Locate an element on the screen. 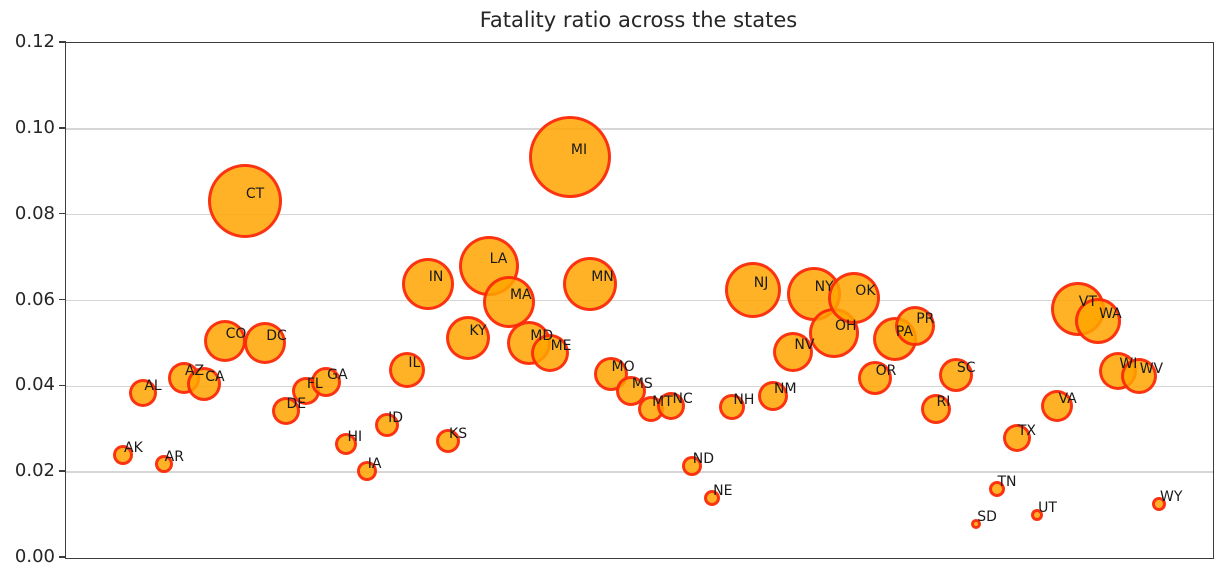 Image resolution: width=1219 pixels, height=580 pixels. gridline-0.06 is located at coordinates (639, 300).